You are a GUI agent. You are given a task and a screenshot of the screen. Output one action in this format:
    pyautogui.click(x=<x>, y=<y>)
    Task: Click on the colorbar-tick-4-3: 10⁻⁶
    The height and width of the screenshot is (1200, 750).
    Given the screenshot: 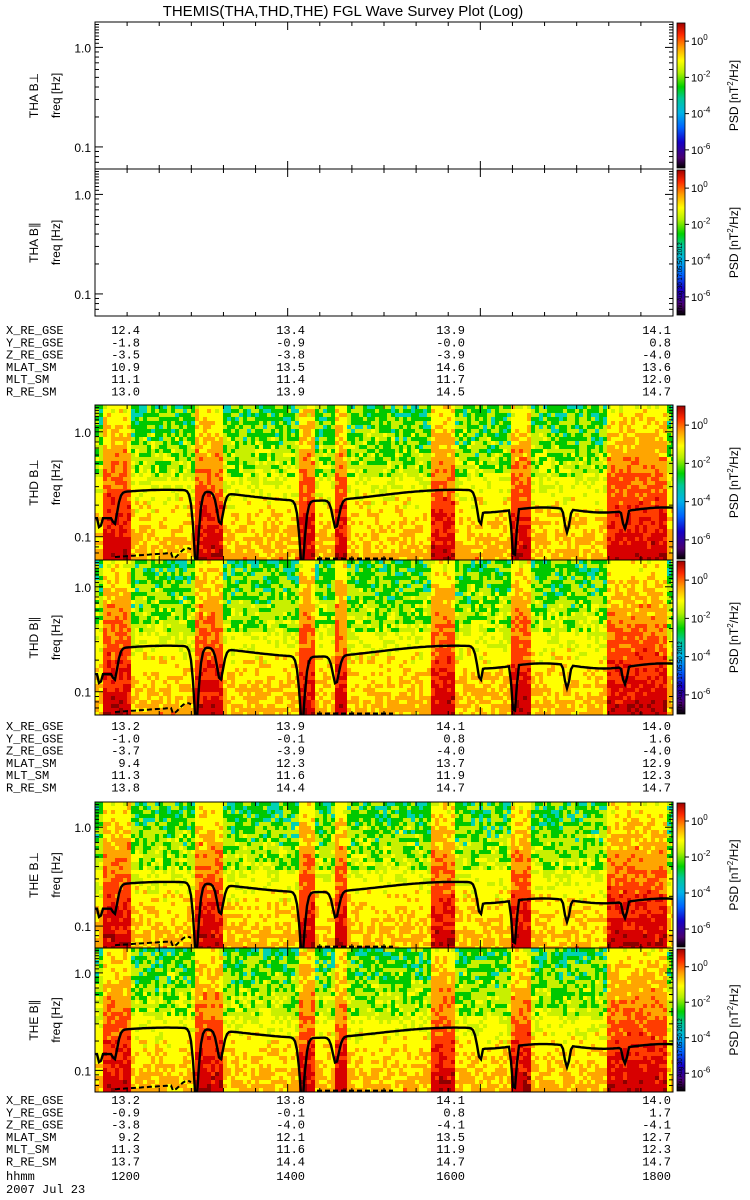 What is the action you would take?
    pyautogui.click(x=701, y=694)
    